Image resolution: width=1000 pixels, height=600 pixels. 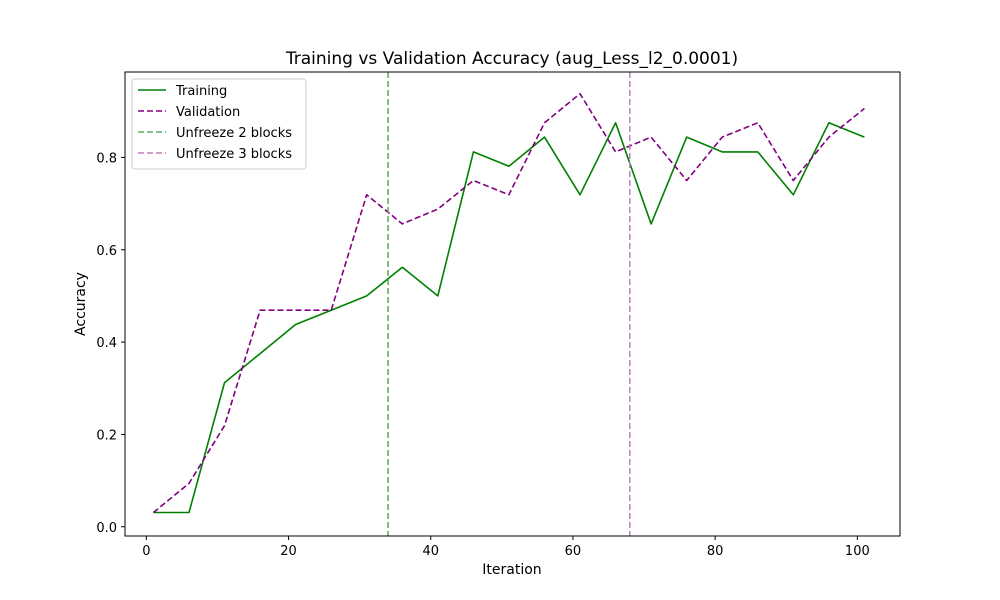 I want to click on legend-label: Unfreeze 2 blocks, so click(x=234, y=133).